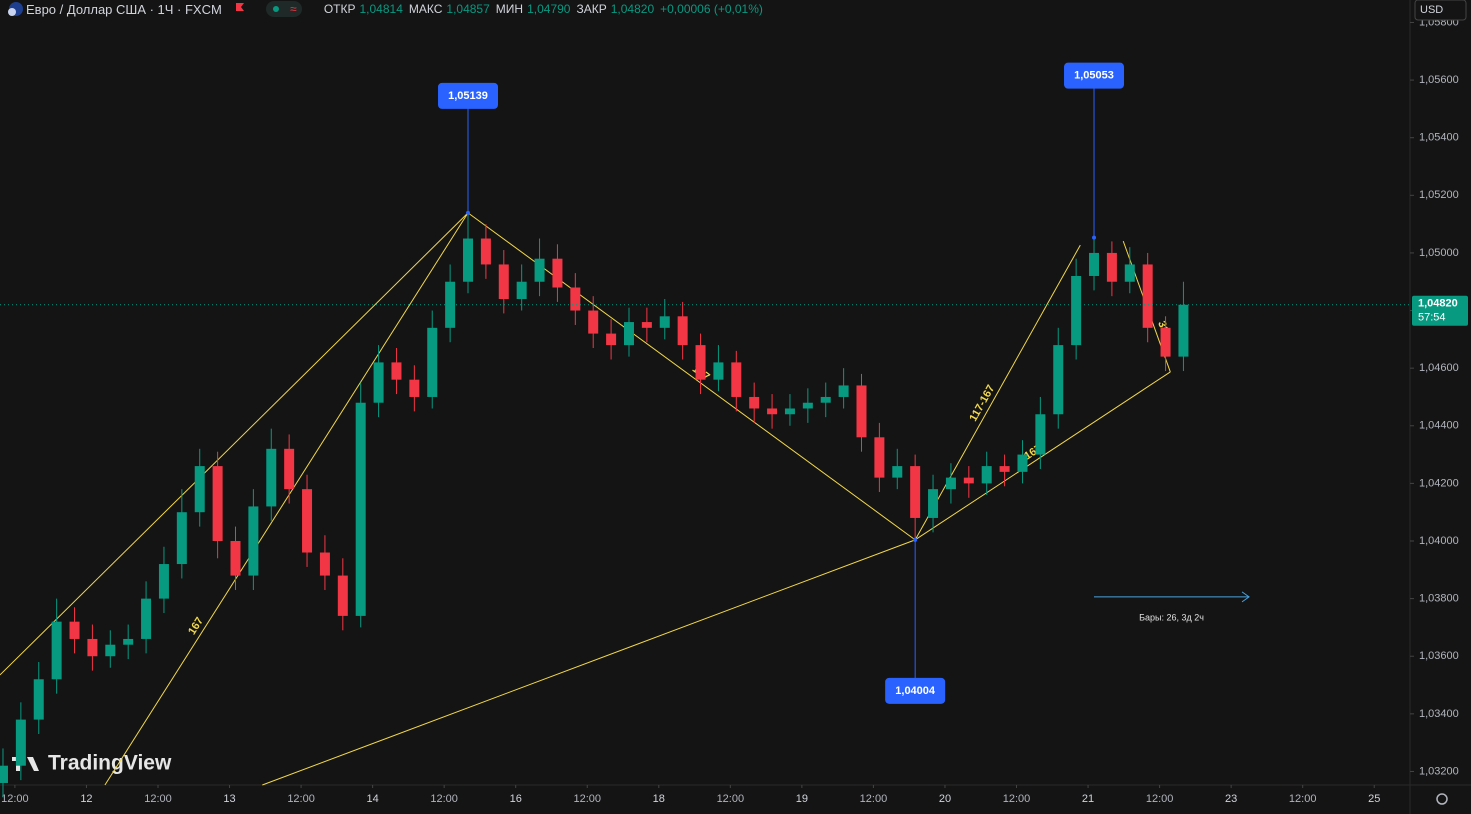 The height and width of the screenshot is (814, 1471). I want to click on x-tick-label: 13, so click(229, 799).